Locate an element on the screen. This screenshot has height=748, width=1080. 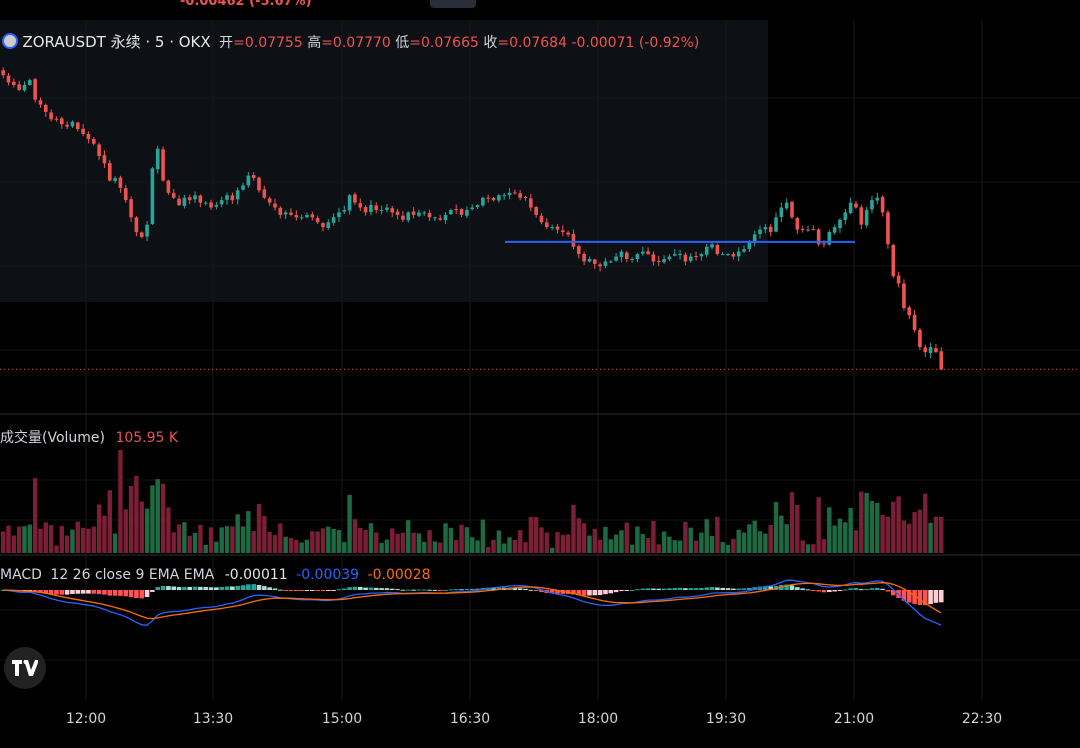
macd-title: MACD is located at coordinates (21, 575).